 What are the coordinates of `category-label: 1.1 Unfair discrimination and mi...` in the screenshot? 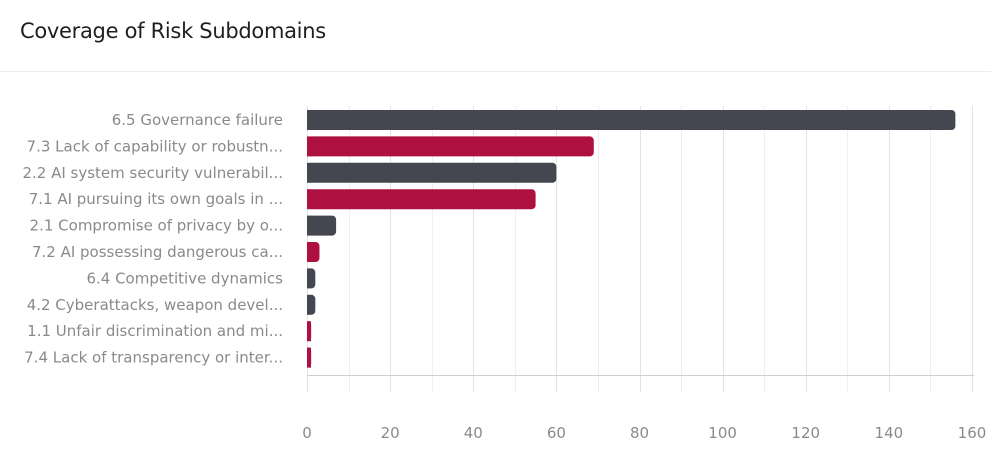 It's located at (155, 331).